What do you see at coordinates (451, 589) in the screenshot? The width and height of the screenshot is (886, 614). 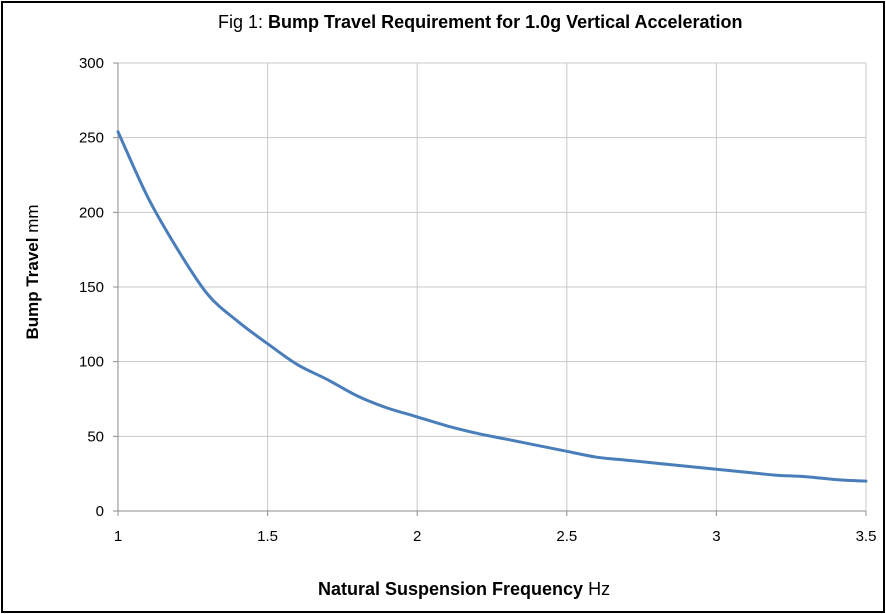 I see `x-axis-label-main: Natural Suspension Frequency` at bounding box center [451, 589].